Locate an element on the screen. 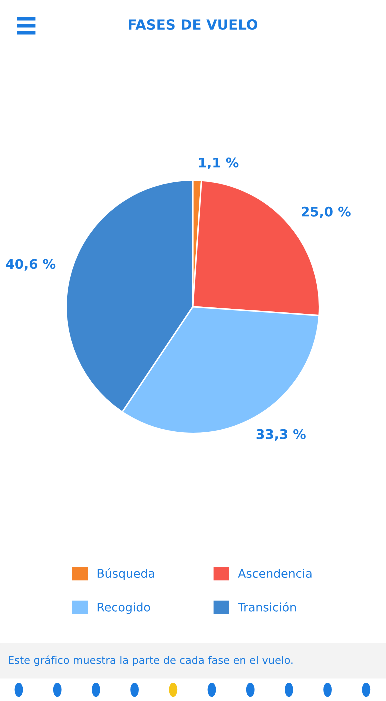 The image size is (386, 701). chart-title: FASES DE VUELO is located at coordinates (193, 25).